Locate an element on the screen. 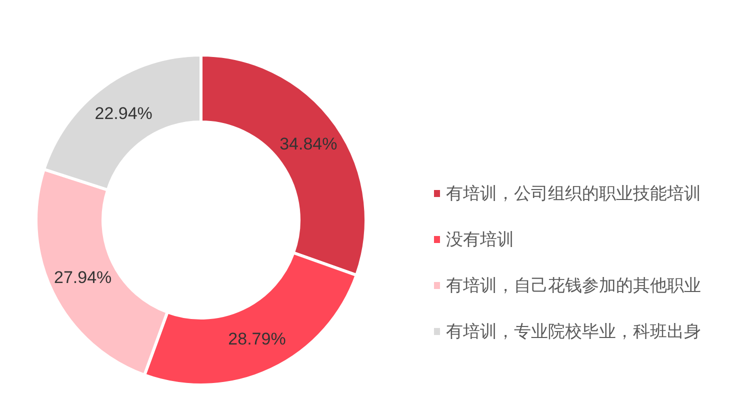 The width and height of the screenshot is (750, 400). data-label: 22.94% is located at coordinates (123, 114).